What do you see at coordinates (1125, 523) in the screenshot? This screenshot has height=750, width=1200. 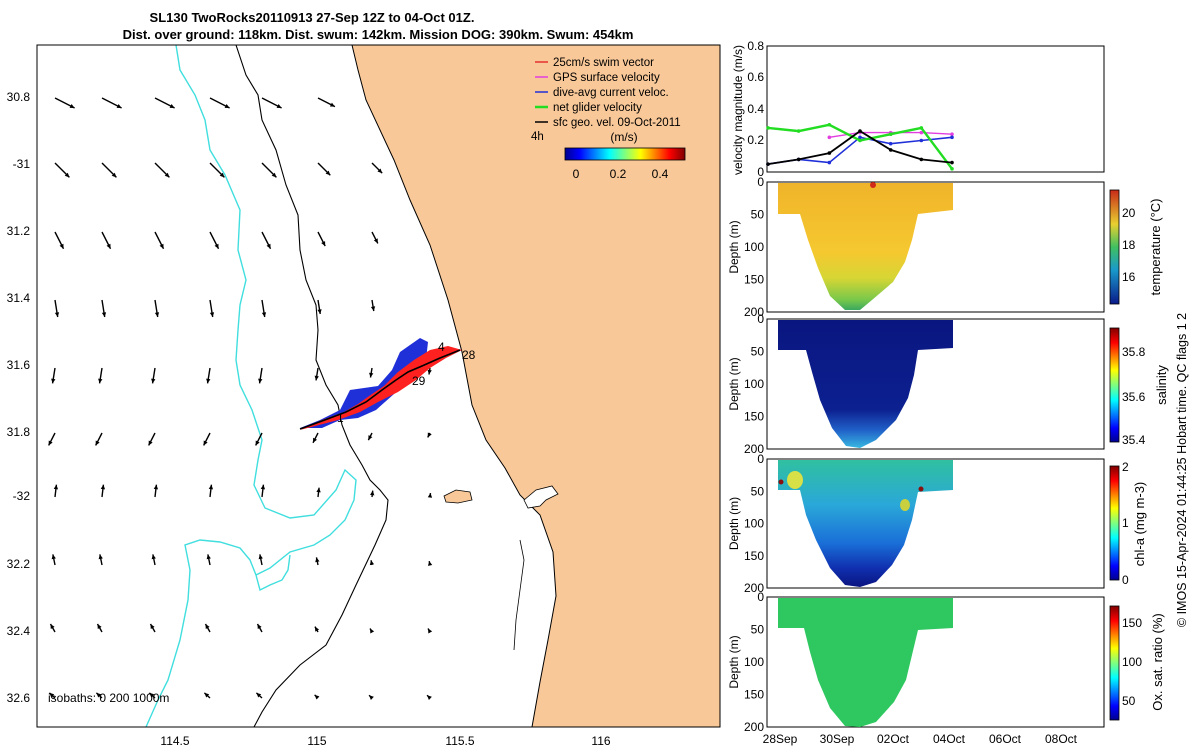 I see `chla-tick: 1` at bounding box center [1125, 523].